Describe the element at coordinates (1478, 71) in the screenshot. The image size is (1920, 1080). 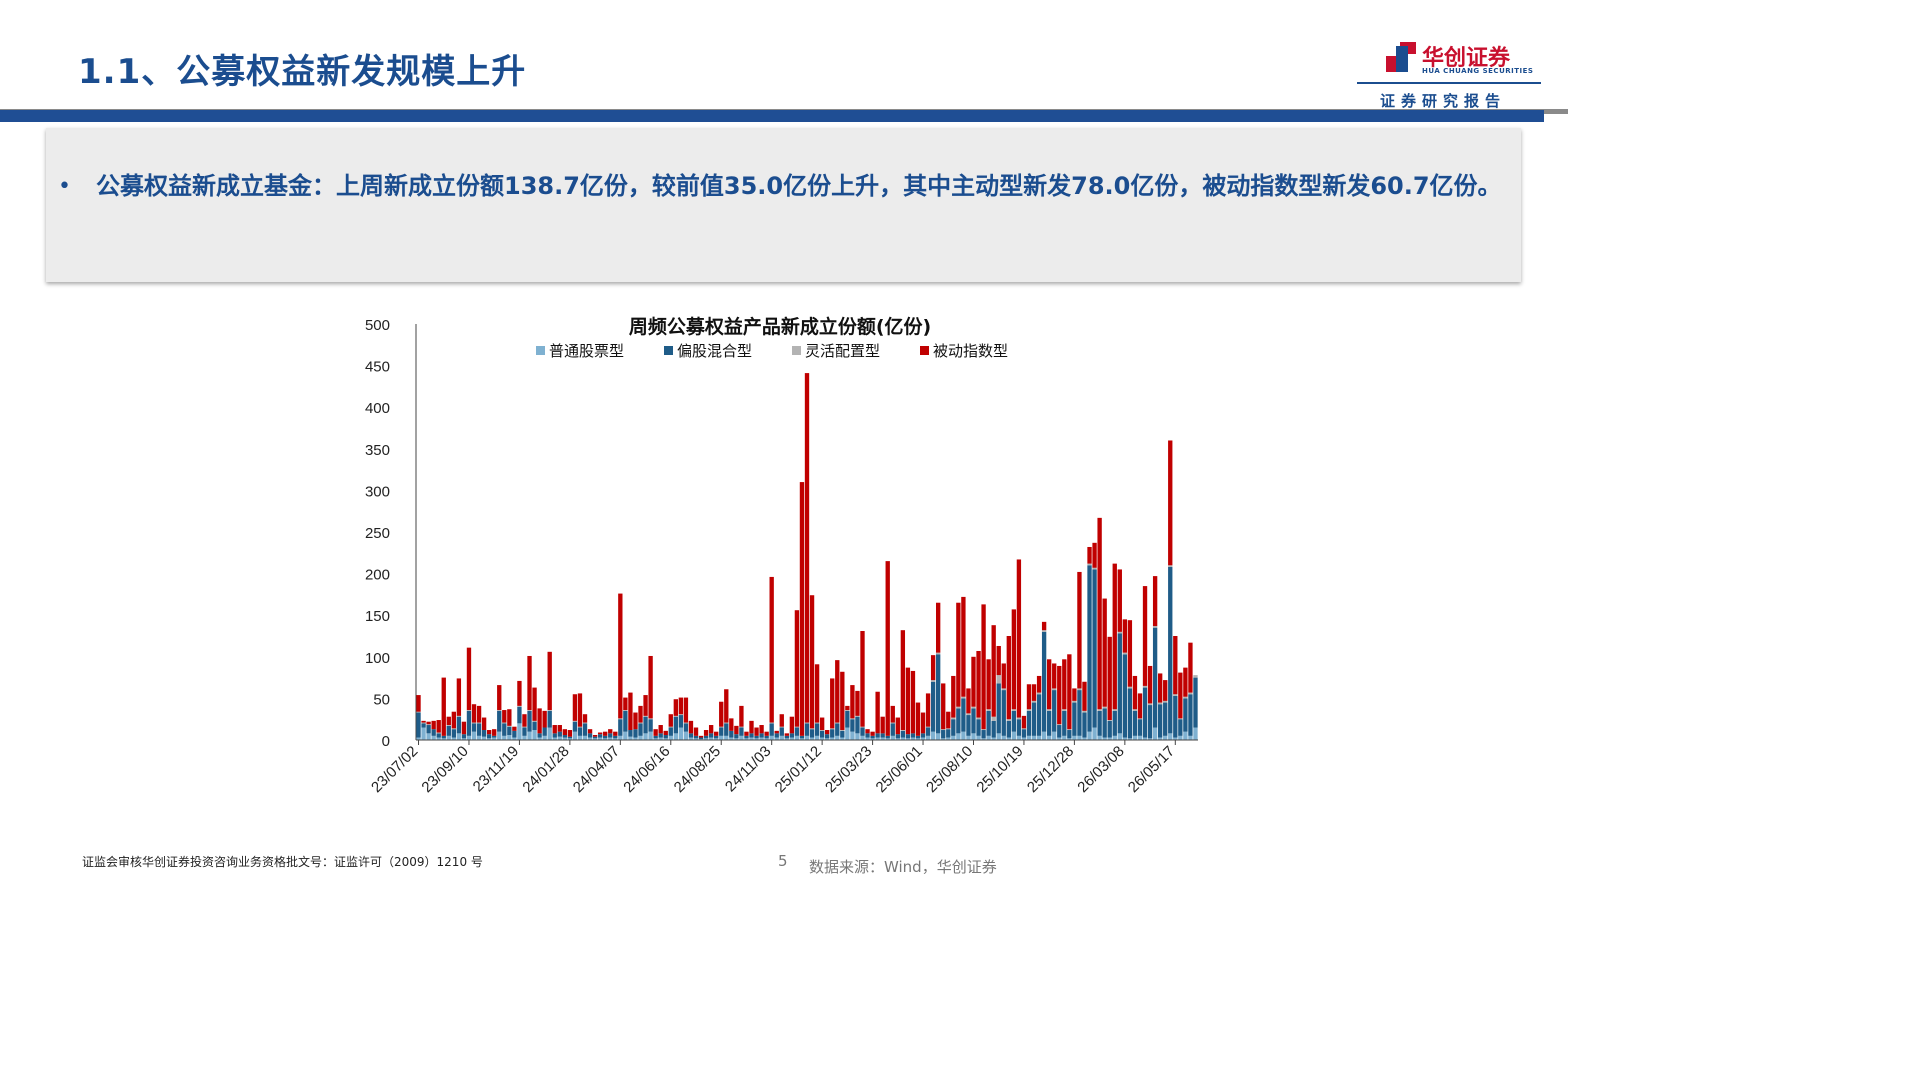
I see `brand-name-en: HUA CHUANG SECURITIES` at that location.